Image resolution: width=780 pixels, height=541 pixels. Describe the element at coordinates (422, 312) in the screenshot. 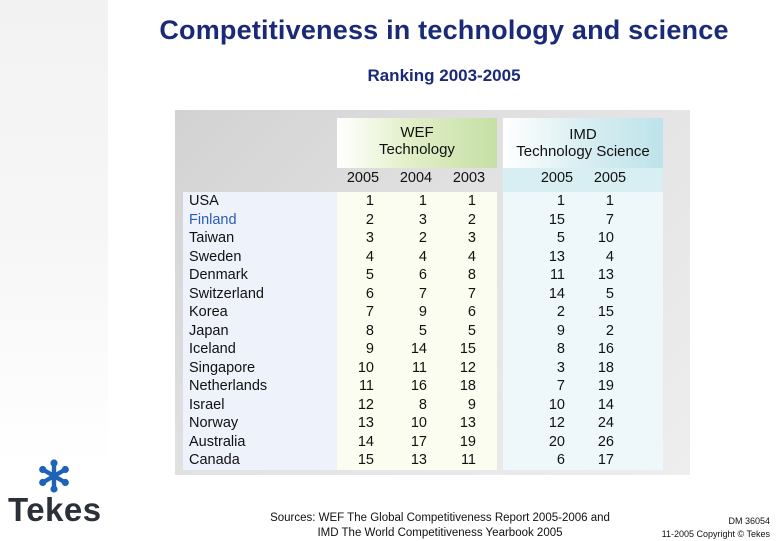

I see `wef-2004-rank: 9` at that location.